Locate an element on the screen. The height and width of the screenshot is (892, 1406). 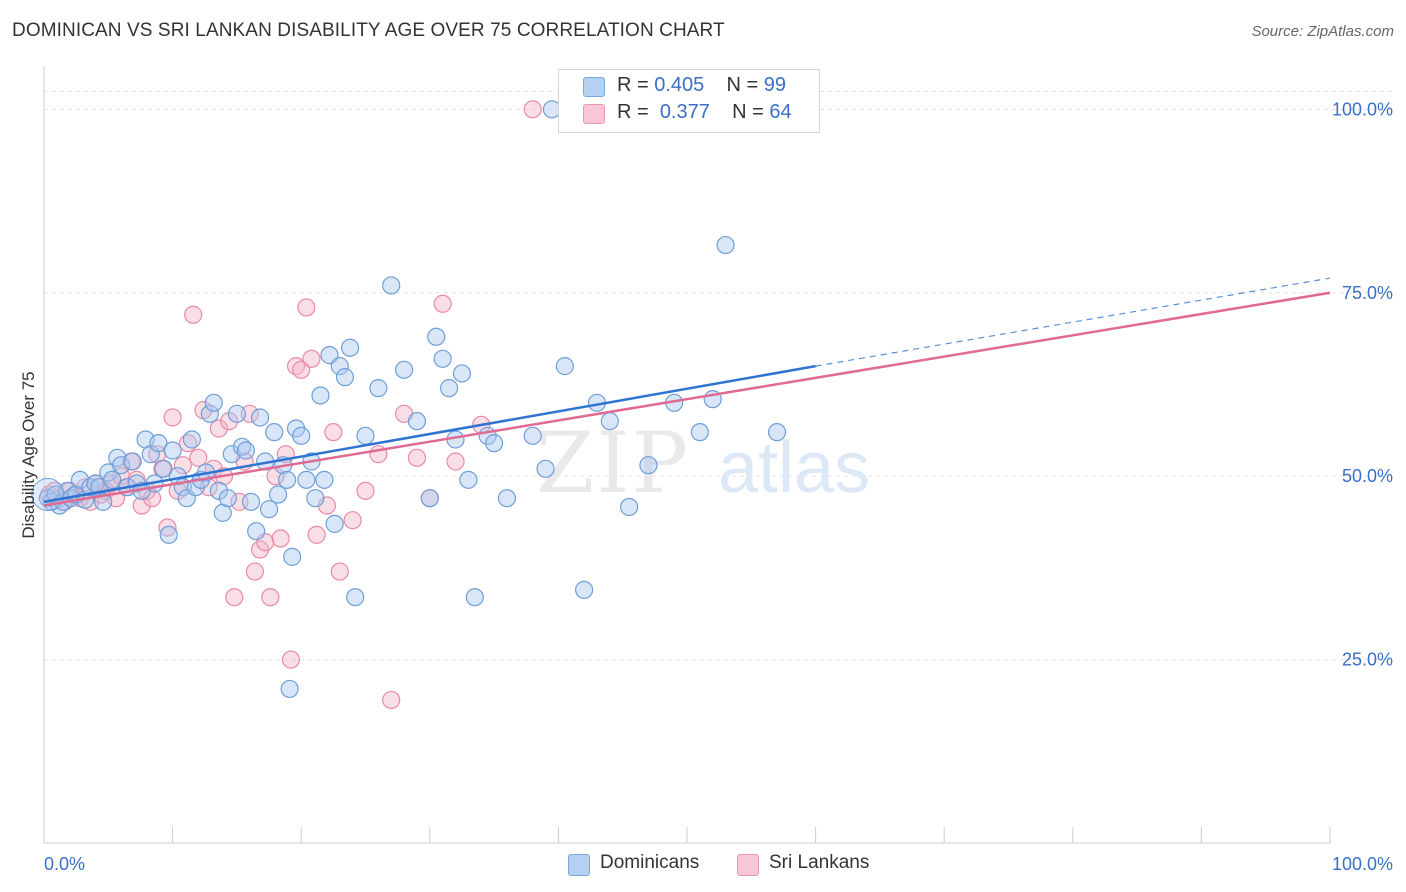
legend-swatch-blue is located at coordinates (594, 87).